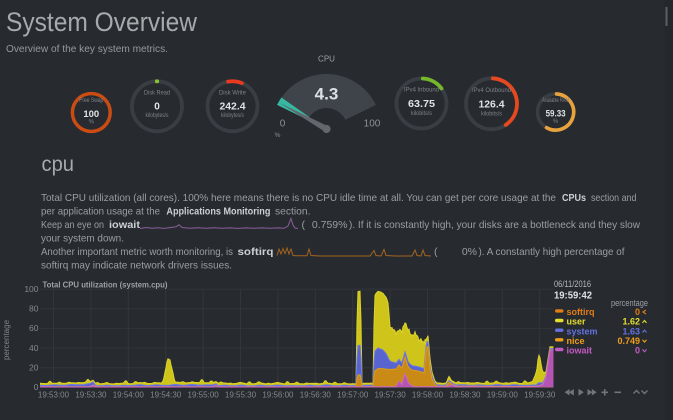 This screenshot has height=420, width=673. I want to click on svg-text: 1.63, so click(631, 331).